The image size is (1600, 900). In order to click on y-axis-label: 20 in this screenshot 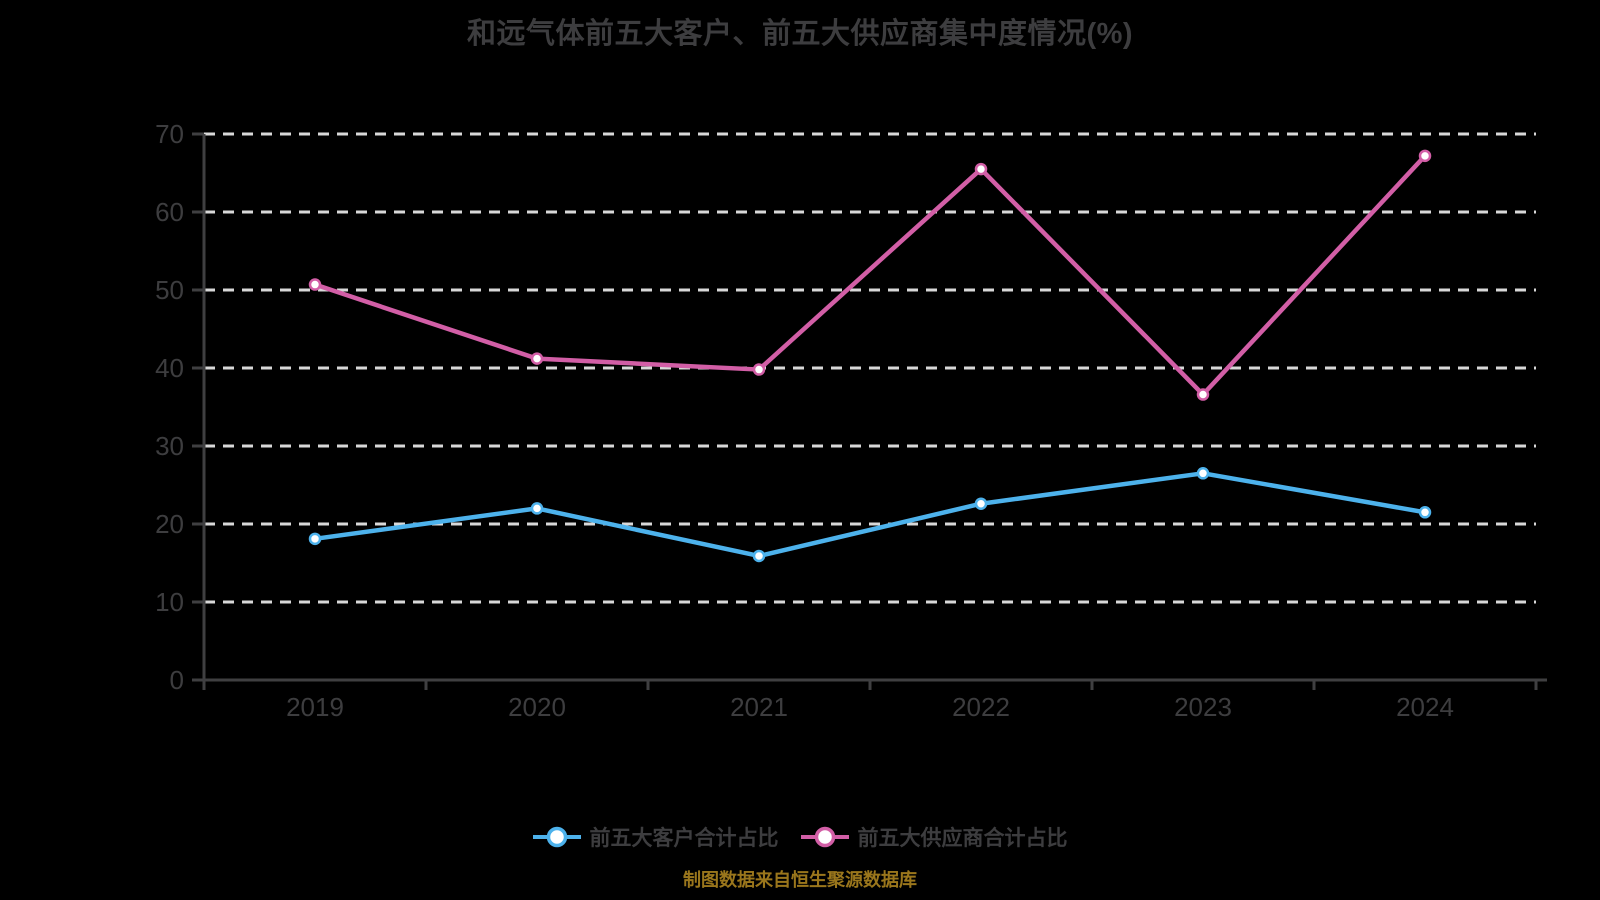, I will do `click(169, 524)`.